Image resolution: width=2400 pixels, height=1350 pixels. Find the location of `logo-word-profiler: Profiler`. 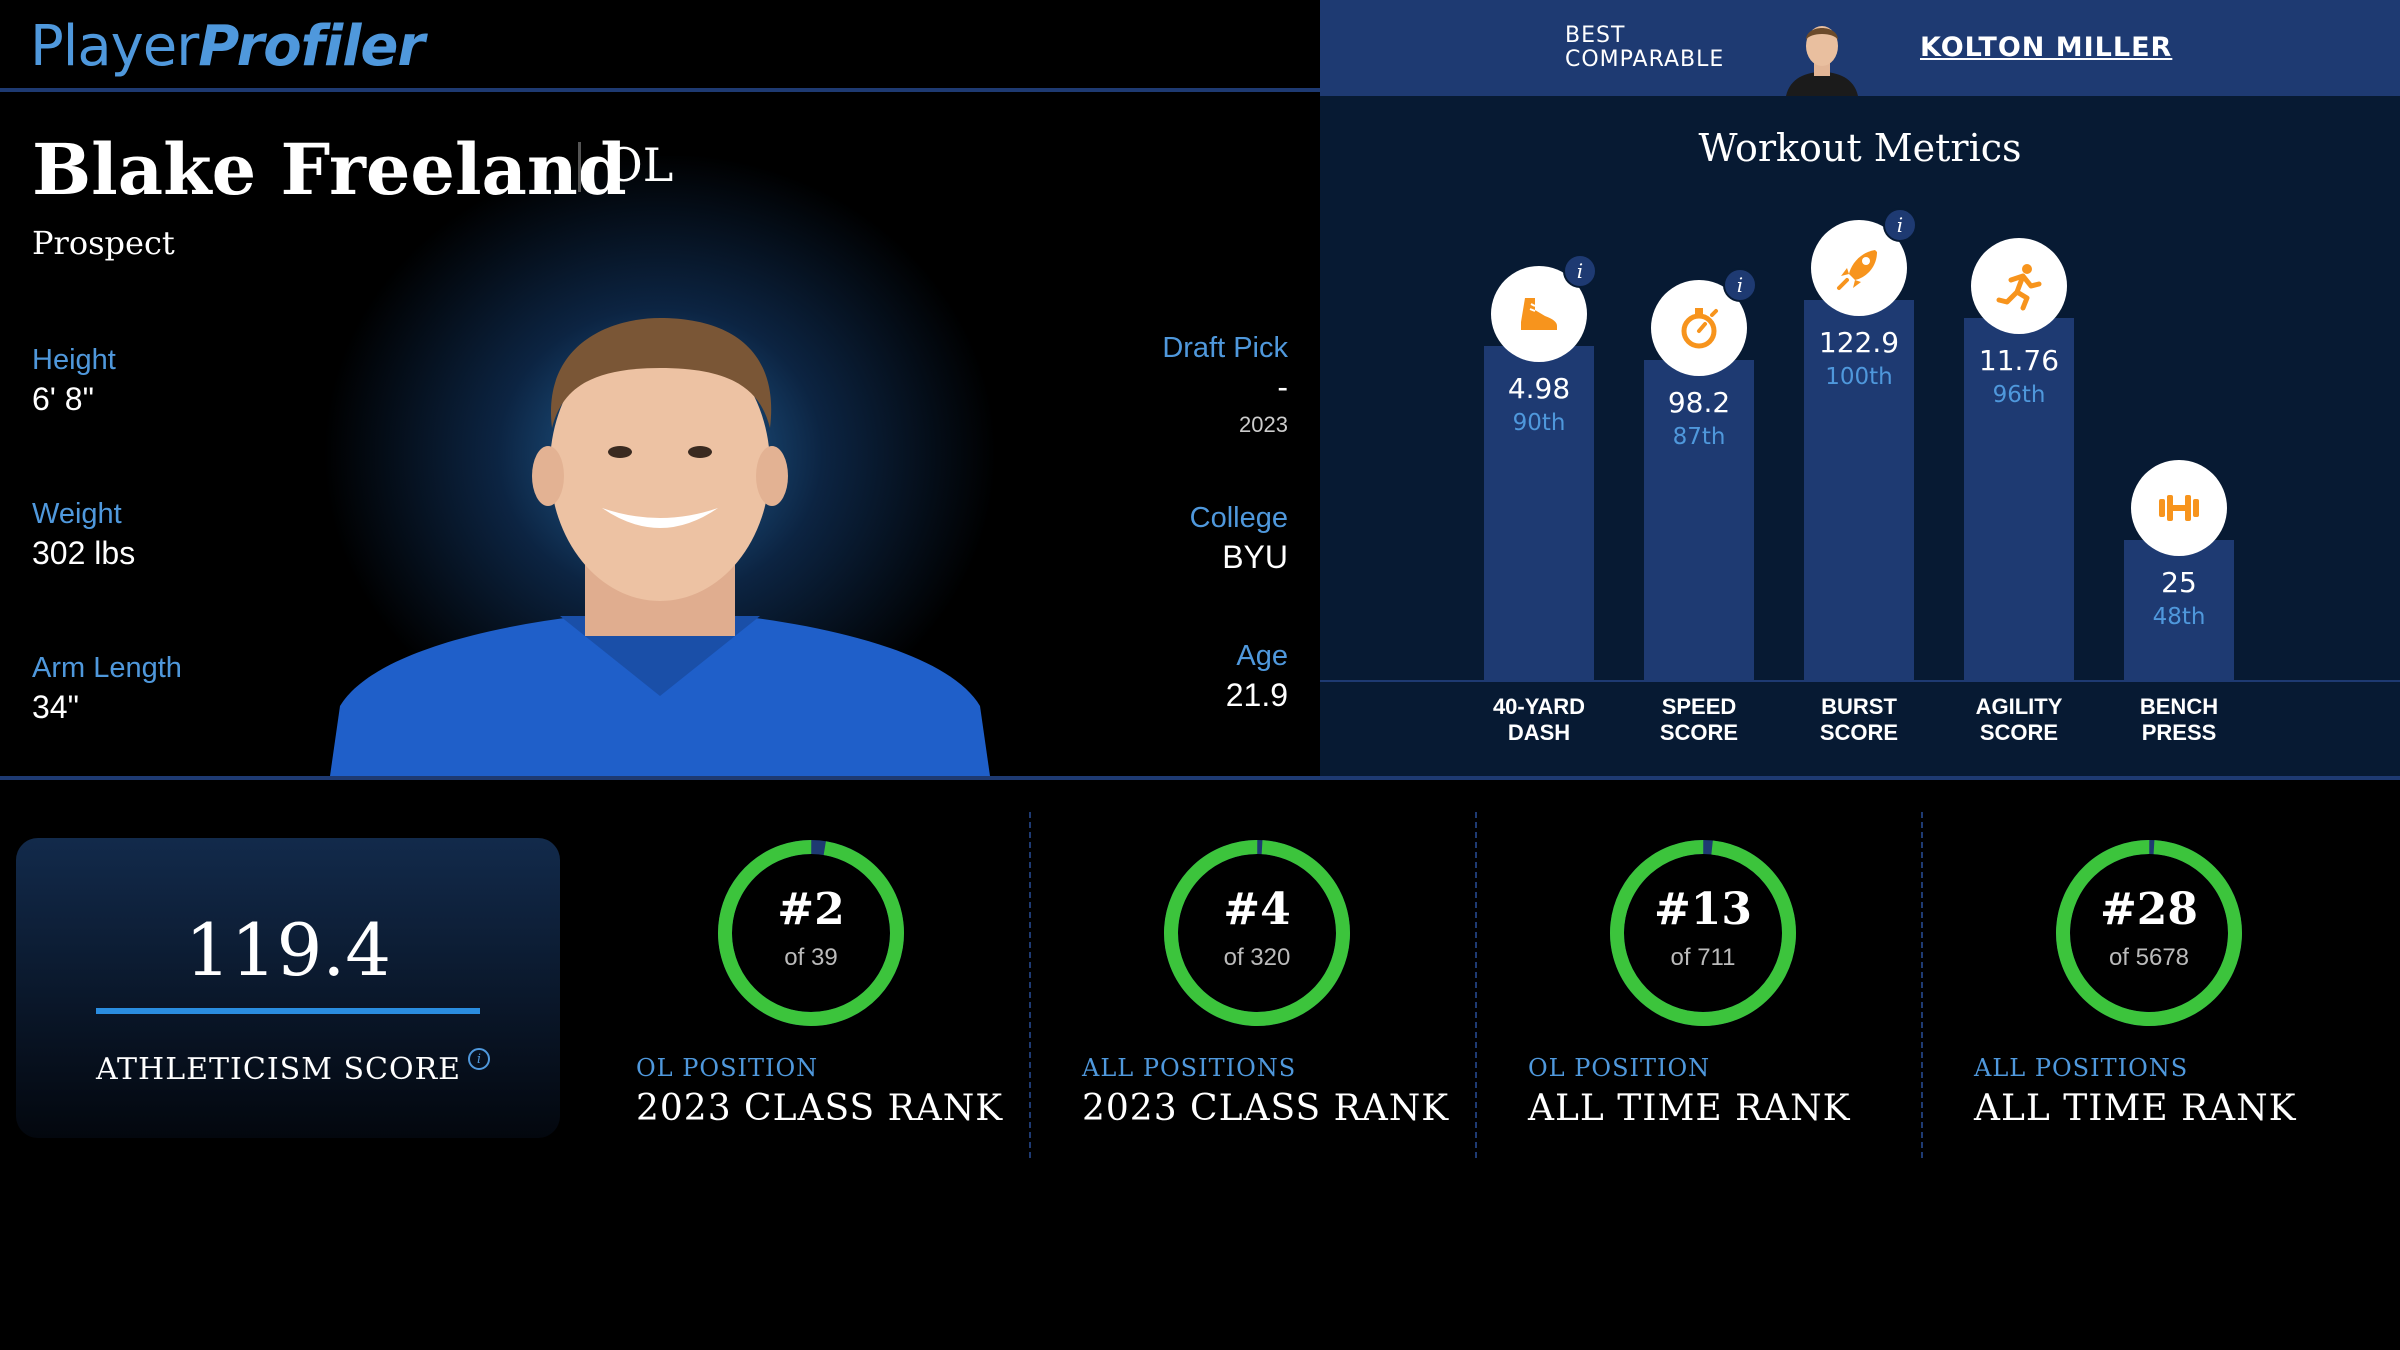

logo-word-profiler: Profiler is located at coordinates (311, 46).